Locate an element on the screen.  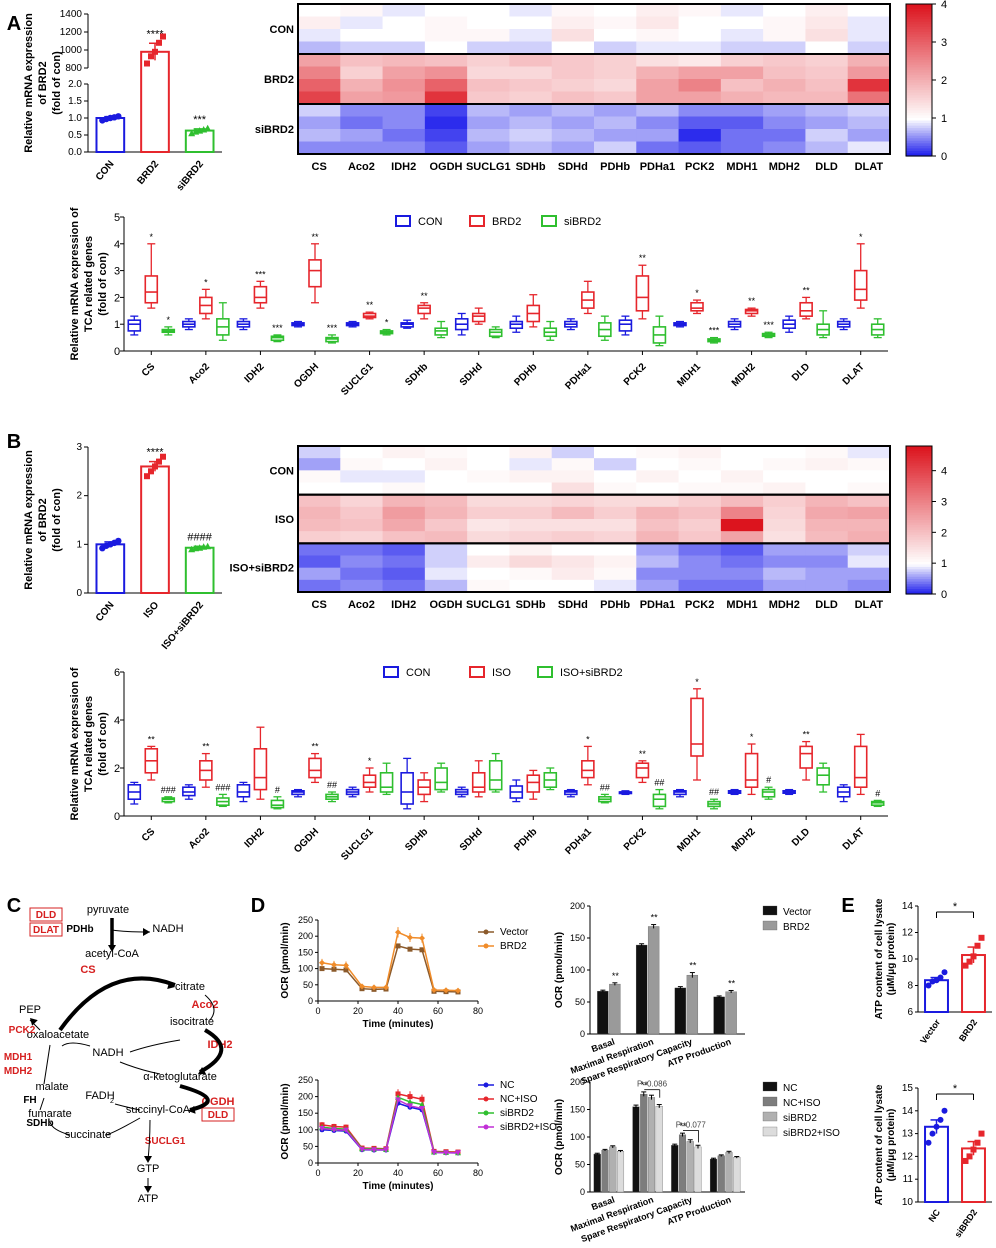
significance-label: ## is located at coordinates (332, 785).